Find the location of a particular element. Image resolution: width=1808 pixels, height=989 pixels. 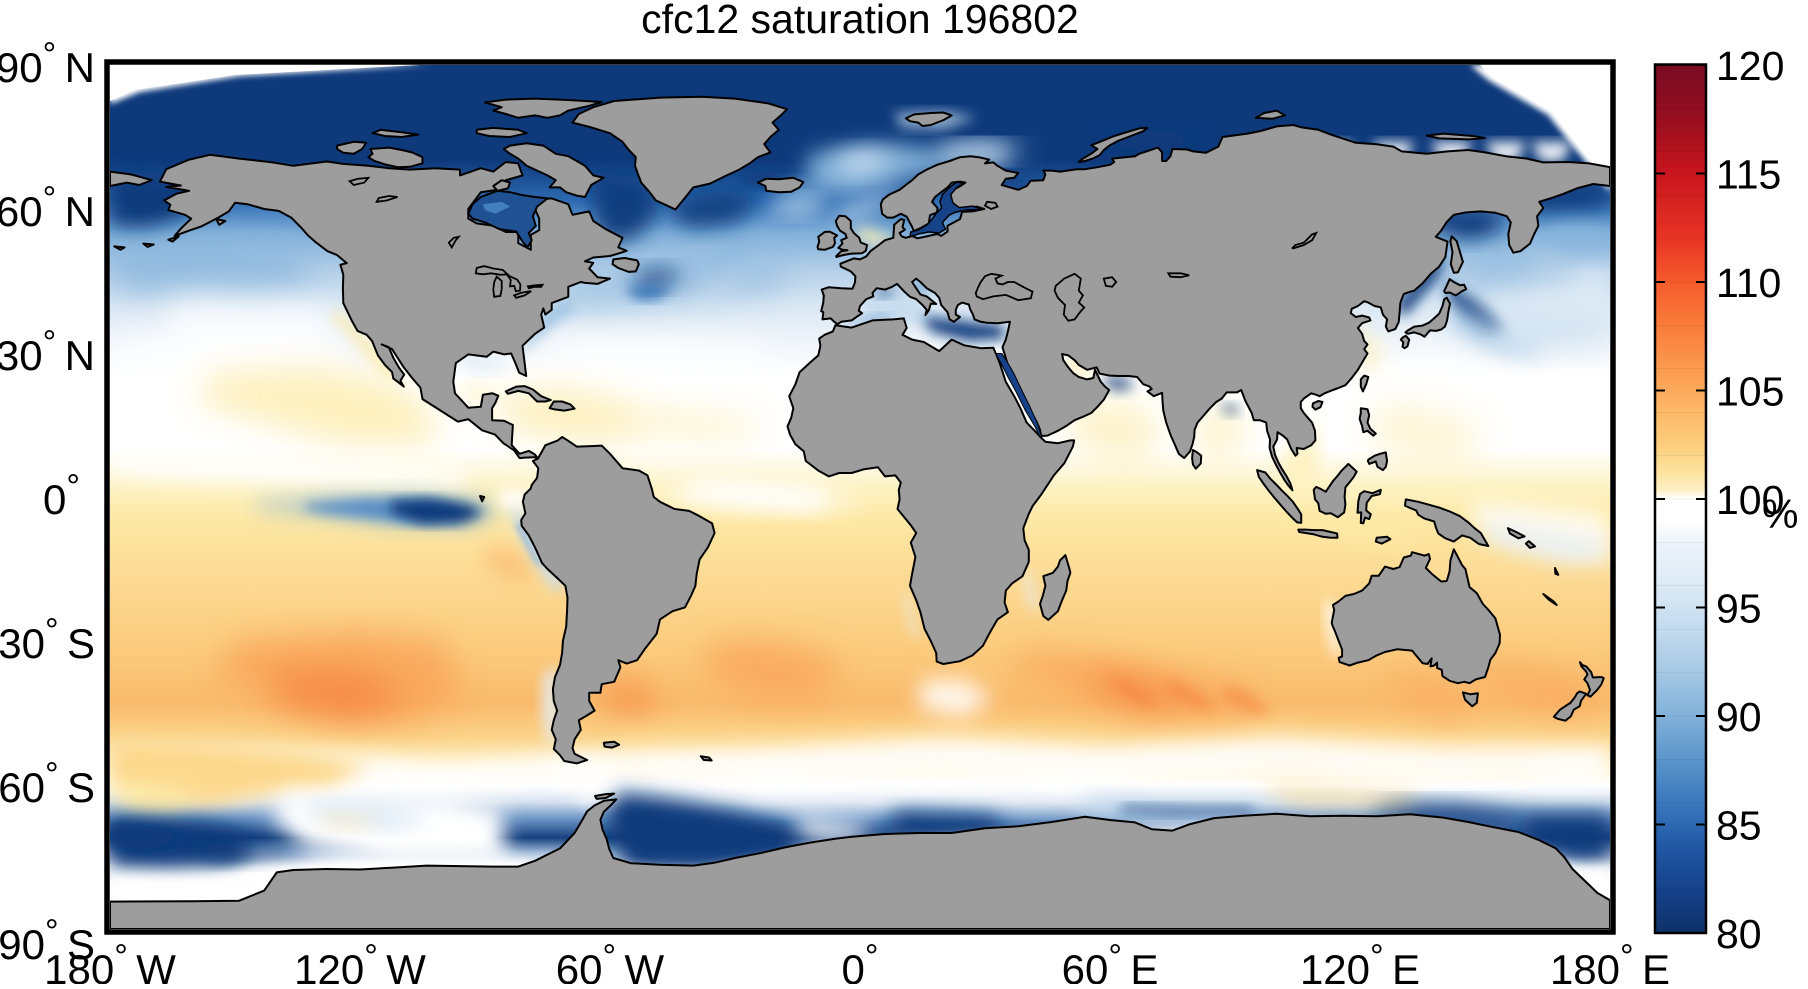

svg-text: 90 is located at coordinates (1739, 717).